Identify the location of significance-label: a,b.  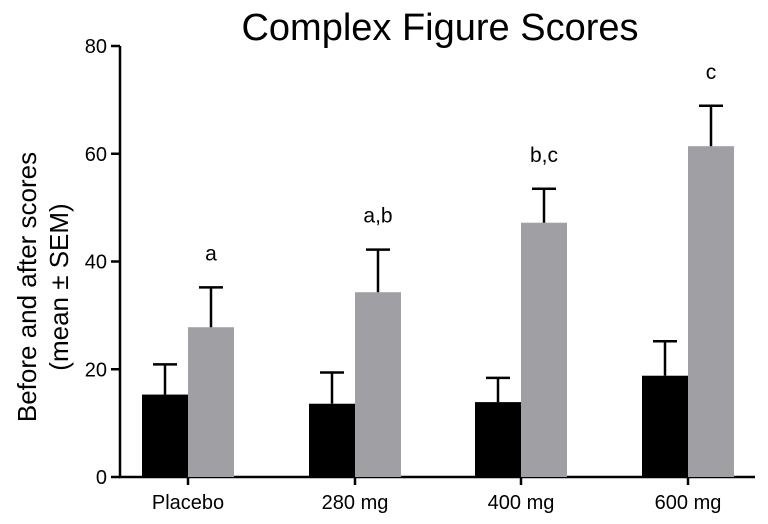
(377, 216).